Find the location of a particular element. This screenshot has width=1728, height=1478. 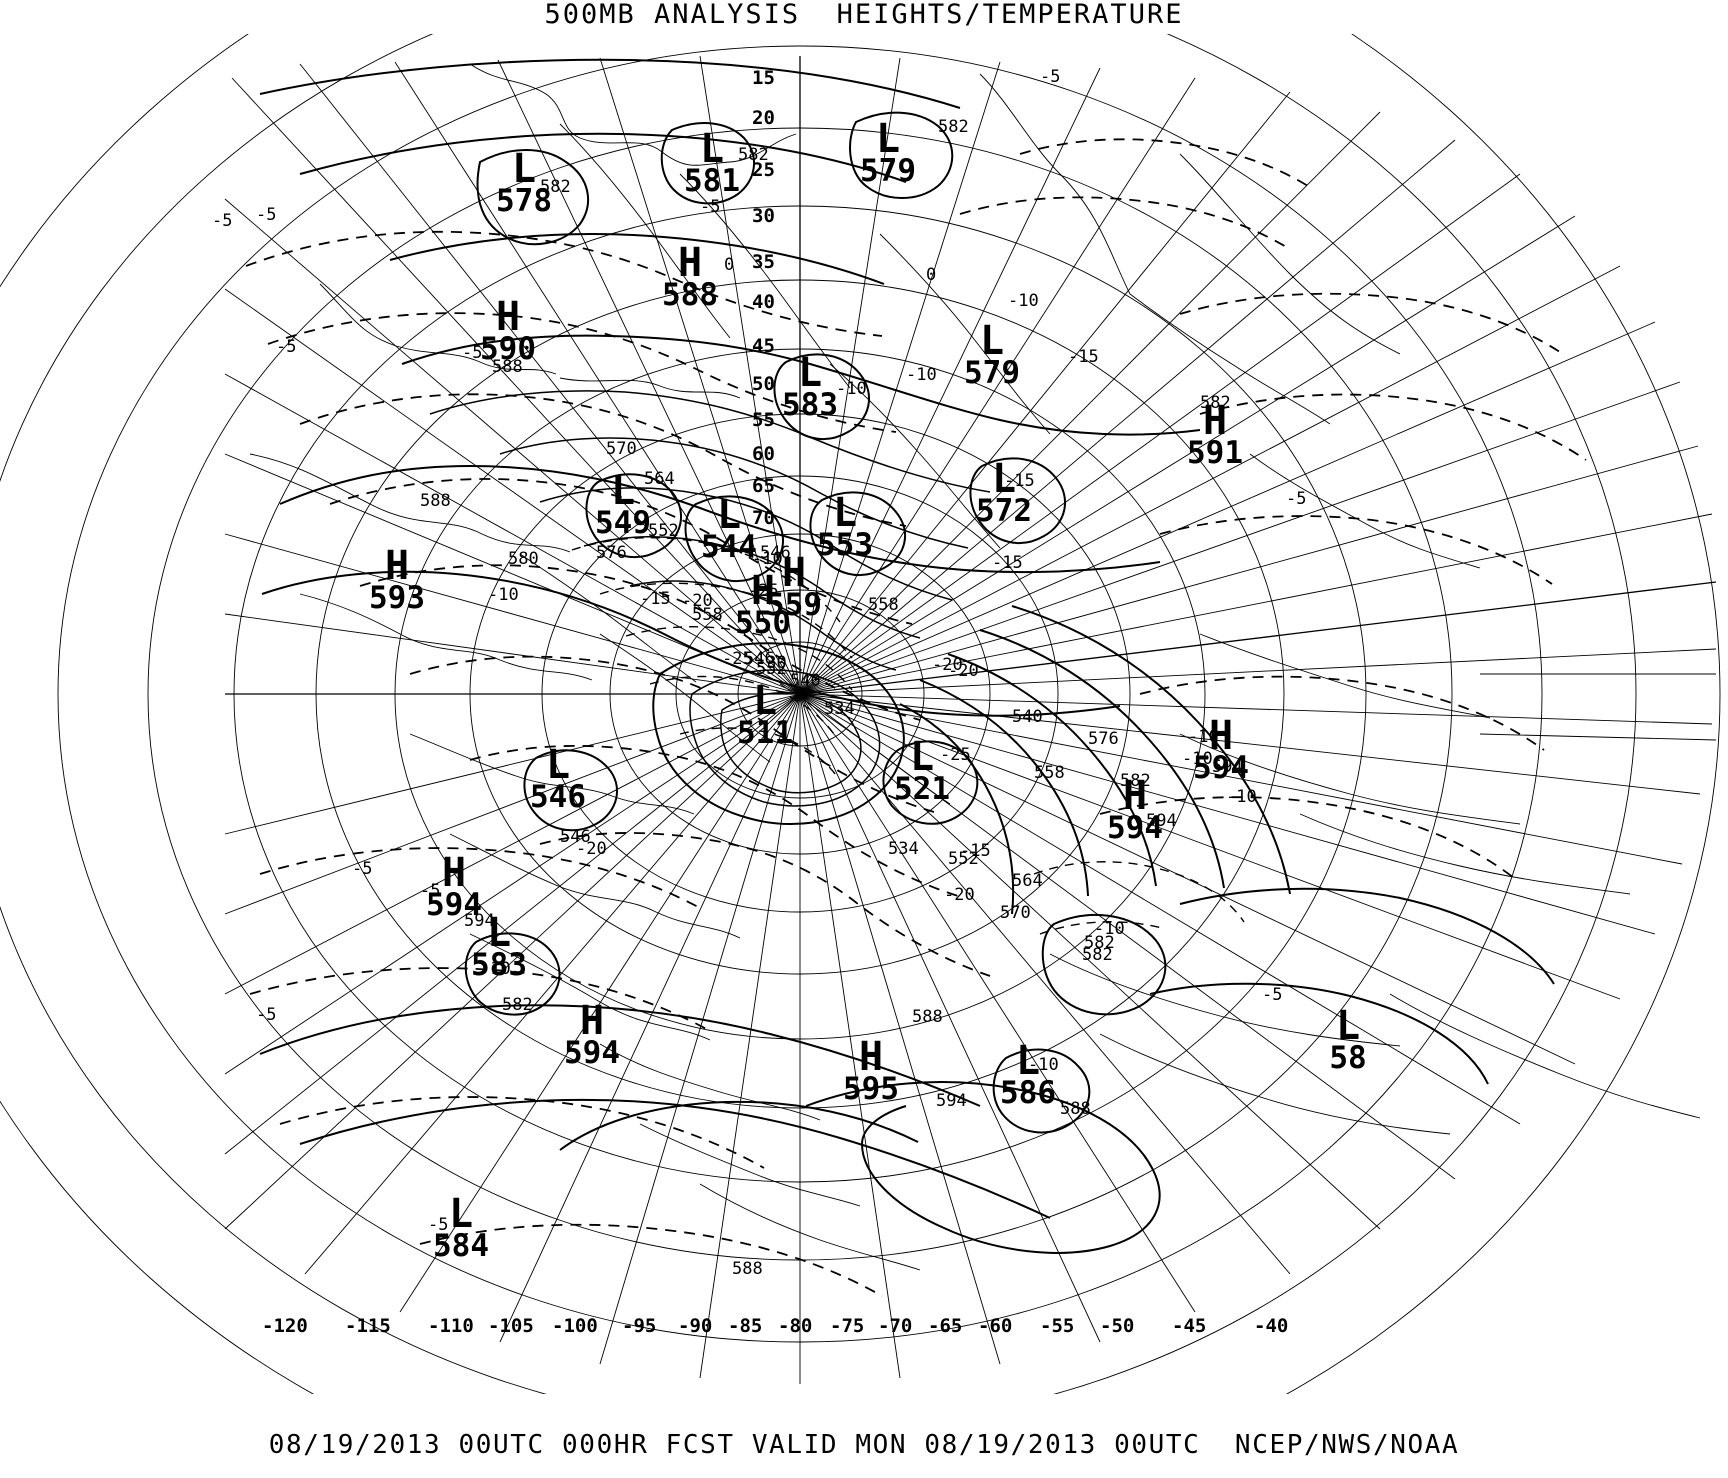

center-height-value: 546 is located at coordinates (558, 797).